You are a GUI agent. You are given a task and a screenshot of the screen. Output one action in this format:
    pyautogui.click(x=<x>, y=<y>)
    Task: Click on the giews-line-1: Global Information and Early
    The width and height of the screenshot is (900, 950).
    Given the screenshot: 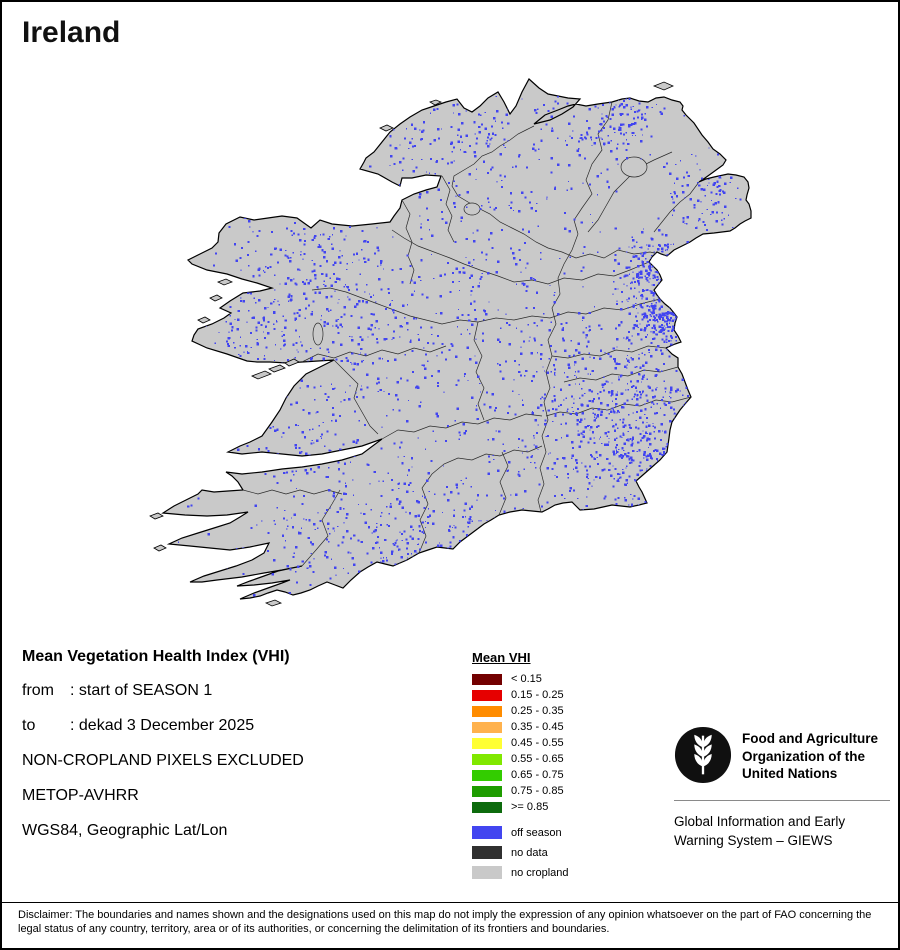 What is the action you would take?
    pyautogui.click(x=760, y=821)
    